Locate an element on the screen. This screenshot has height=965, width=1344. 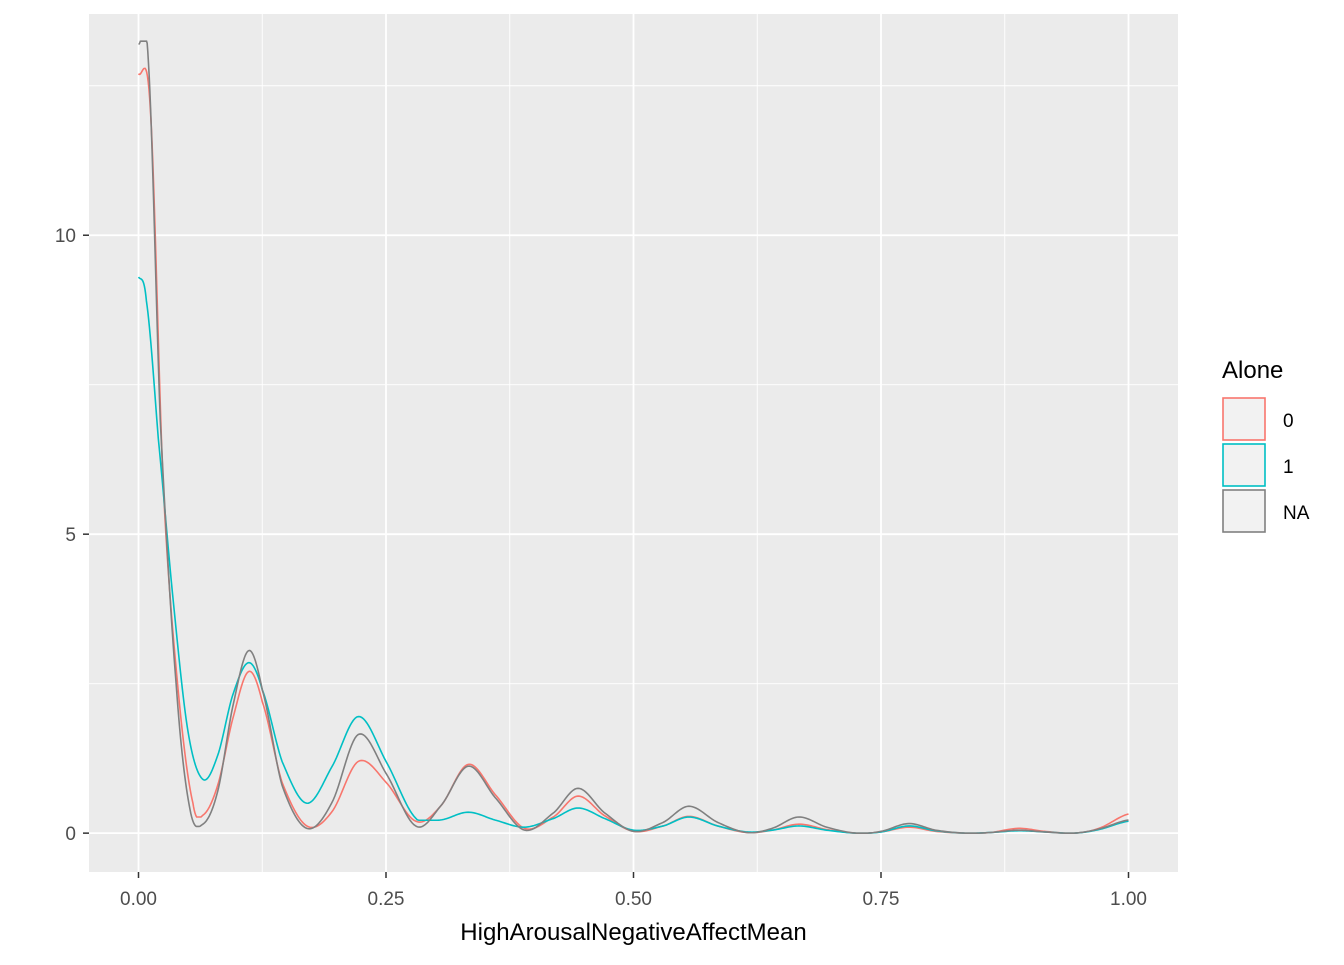
x-tick-label: 0.50 is located at coordinates (633, 899).